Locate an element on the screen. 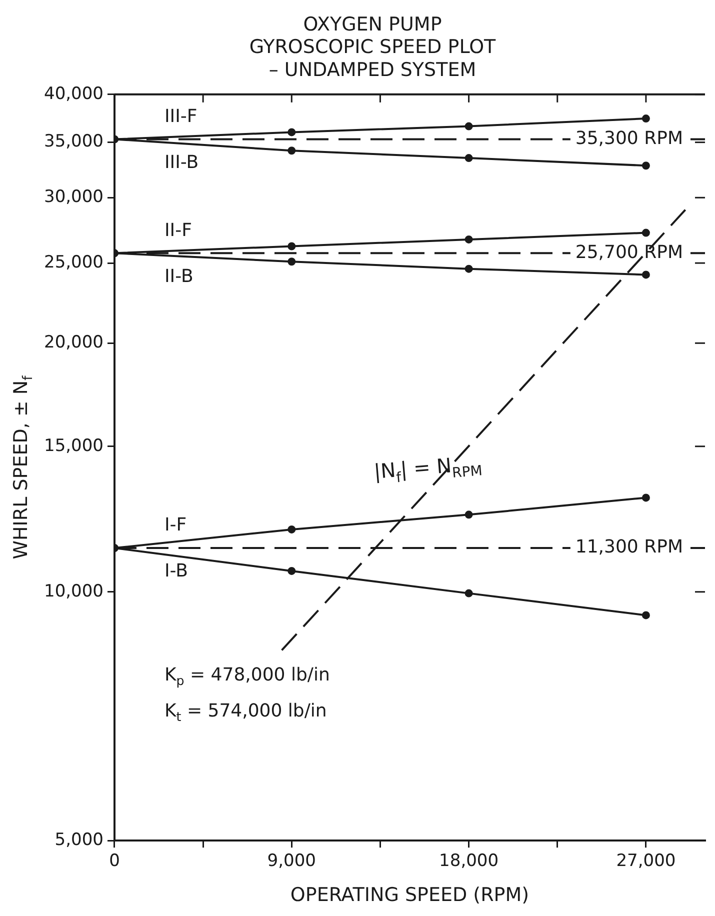  x-tick-label: 18,000 is located at coordinates (469, 861).